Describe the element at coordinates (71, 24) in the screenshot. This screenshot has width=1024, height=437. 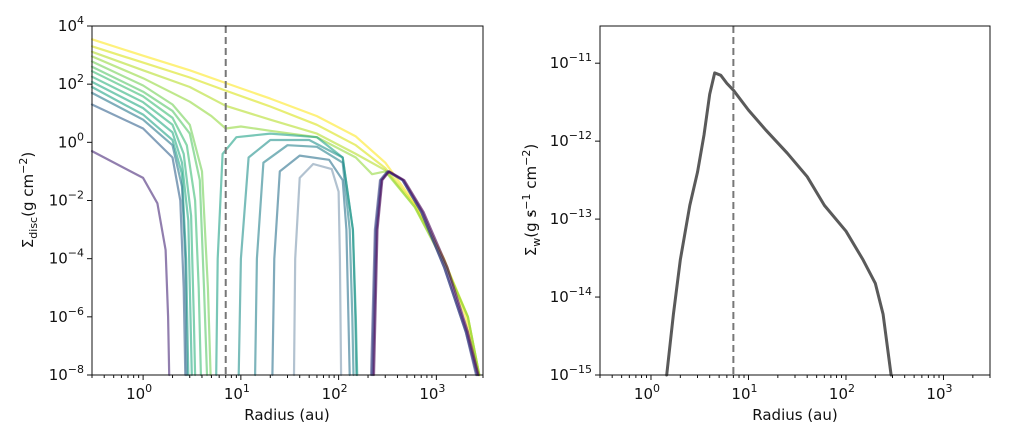
I see `y-tick-label: 10⁴` at that location.